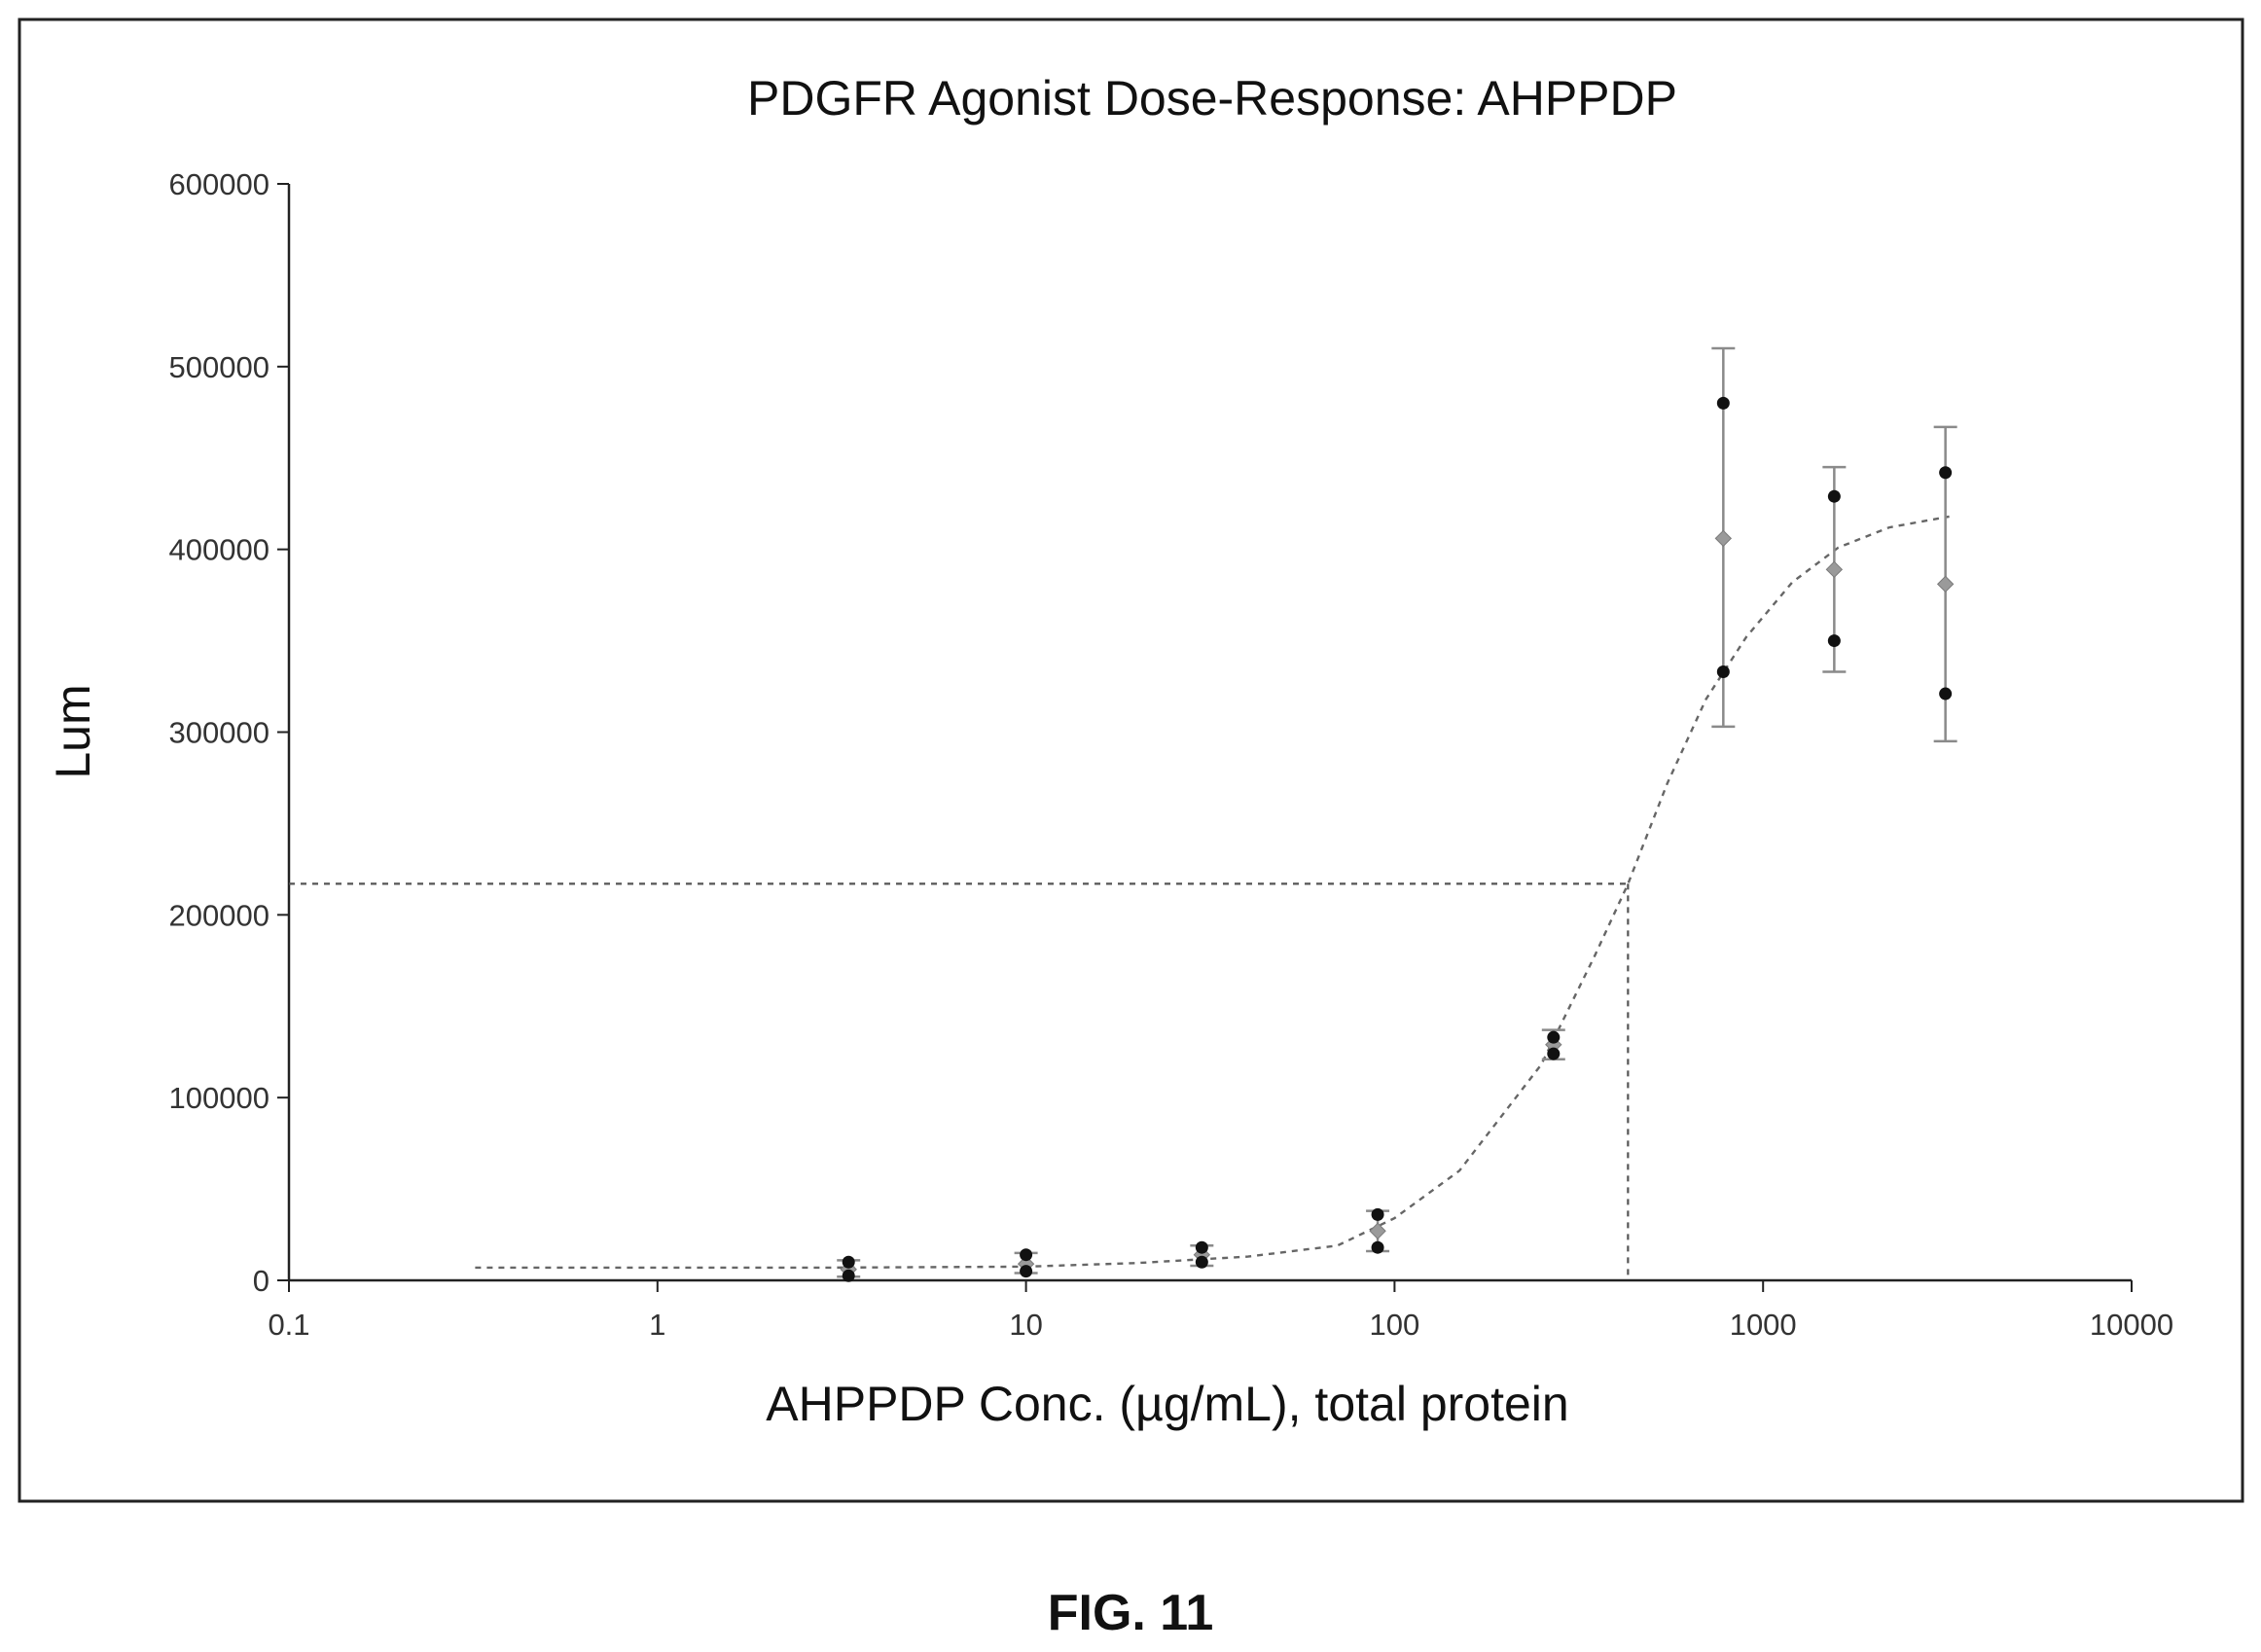 The width and height of the screenshot is (2261, 1652). I want to click on y-tick-label: 400000, so click(219, 550).